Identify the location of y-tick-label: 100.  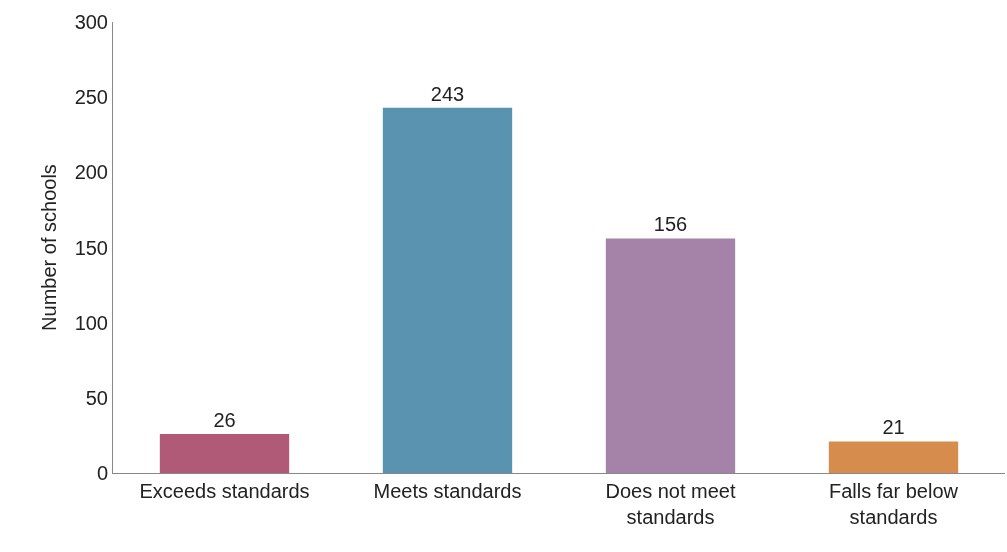
(91, 322).